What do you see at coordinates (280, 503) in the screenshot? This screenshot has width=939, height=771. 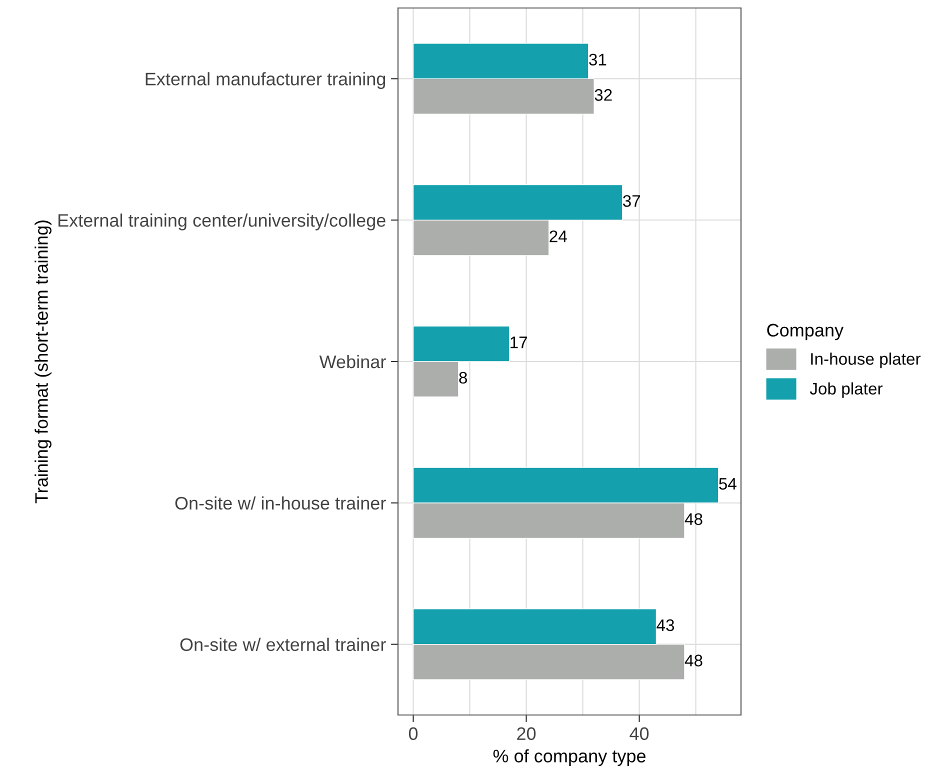 I see `y-tick-label: On-site w/ in-house trainer` at bounding box center [280, 503].